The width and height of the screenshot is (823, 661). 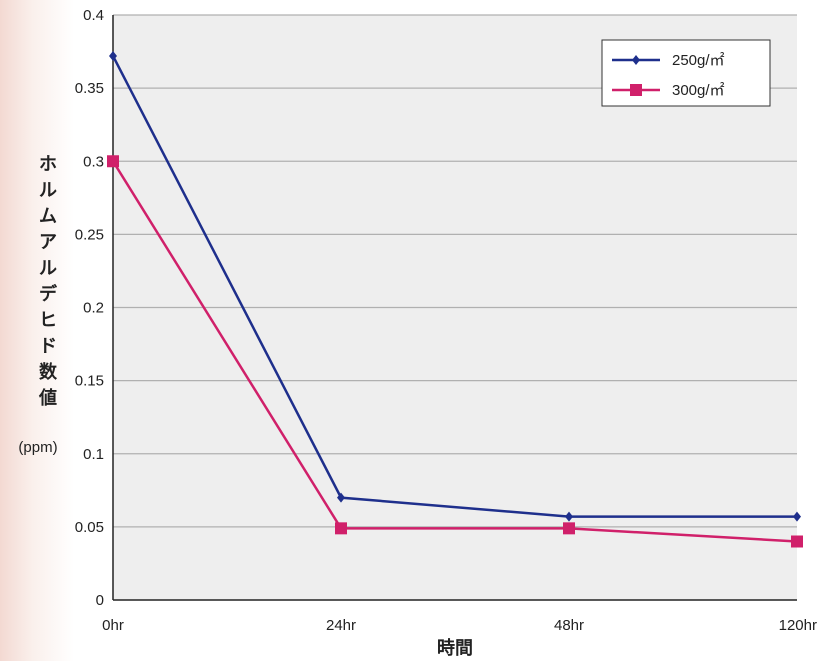 What do you see at coordinates (48, 216) in the screenshot?
I see `y-axis-title-char: ム` at bounding box center [48, 216].